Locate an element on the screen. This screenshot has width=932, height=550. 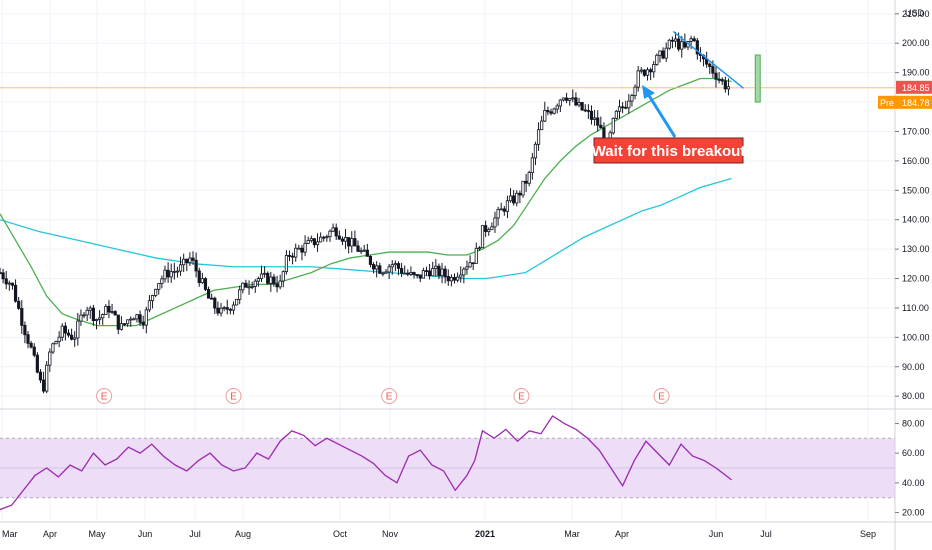
rsi-tick-label: 80.00 is located at coordinates (913, 423).